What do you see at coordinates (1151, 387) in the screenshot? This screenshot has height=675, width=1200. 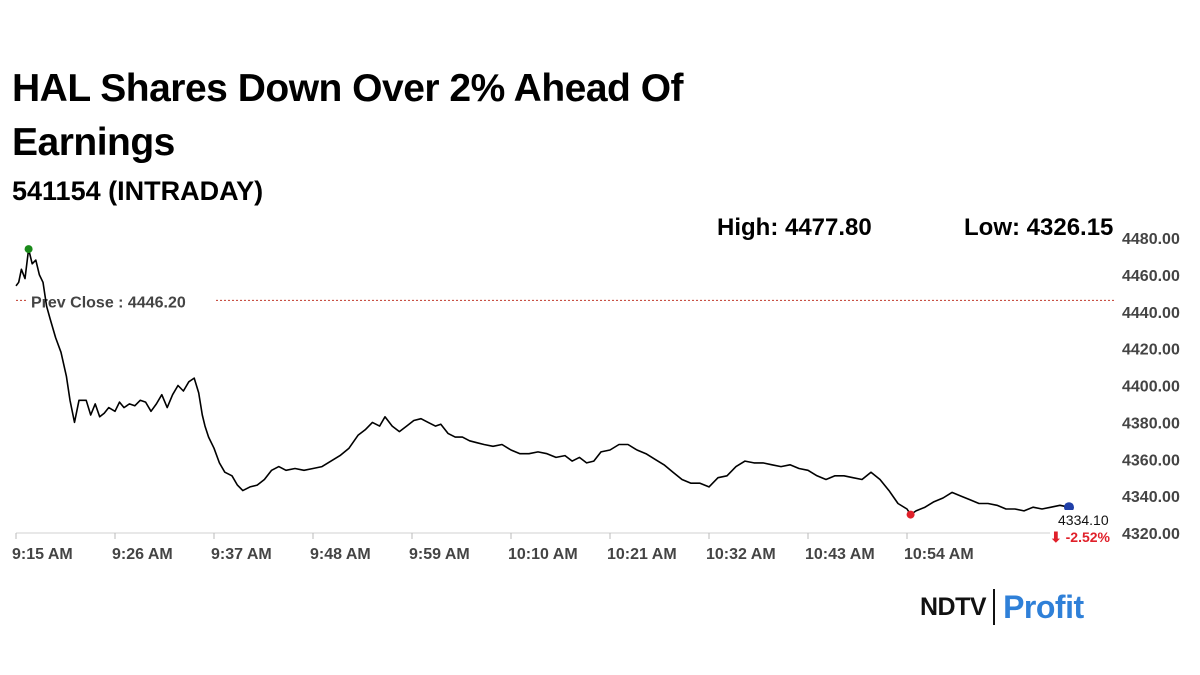 I see `y-tick-label: 4400.00` at bounding box center [1151, 387].